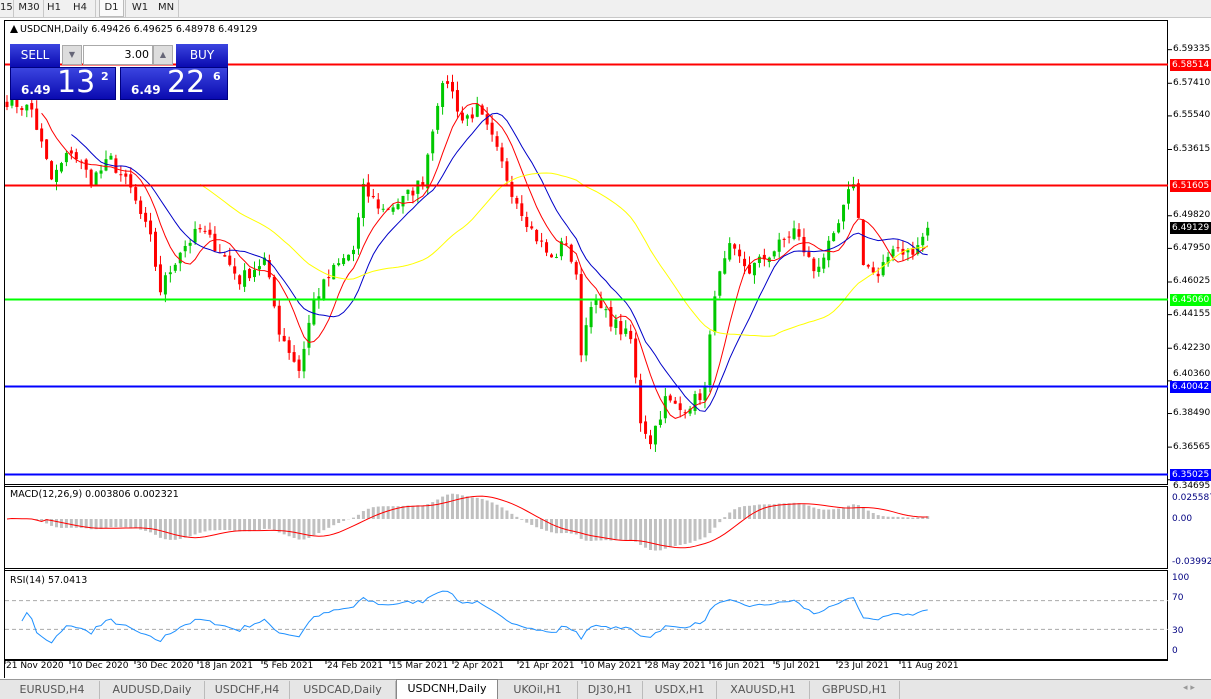 The width and height of the screenshot is (1211, 699). What do you see at coordinates (586, 527) in the screenshot?
I see `macd-panel-border` at bounding box center [586, 527].